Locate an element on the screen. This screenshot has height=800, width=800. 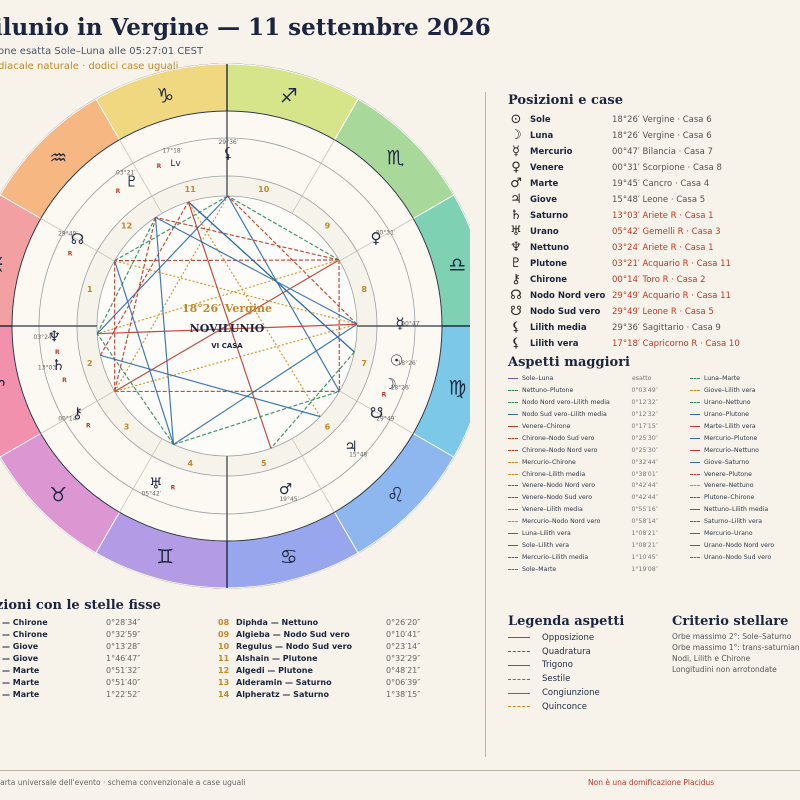
legend-item: Quinconce is located at coordinates (554, 707).